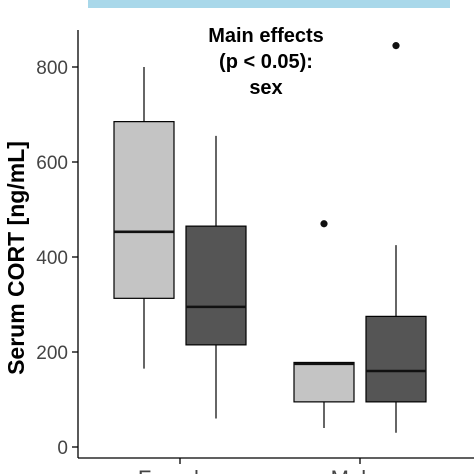 The image size is (474, 474). Describe the element at coordinates (52, 163) in the screenshot. I see `y-tick-label: 600` at that location.